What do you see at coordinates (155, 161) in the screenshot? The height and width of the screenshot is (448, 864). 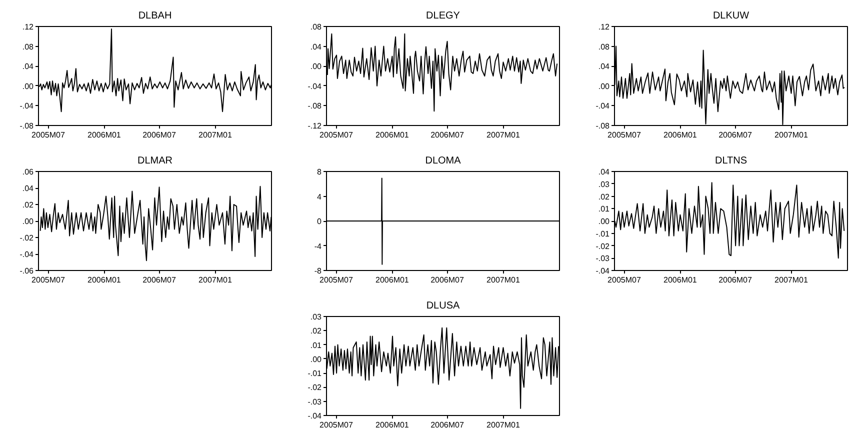 I see `chart-title: DLMAR` at bounding box center [155, 161].